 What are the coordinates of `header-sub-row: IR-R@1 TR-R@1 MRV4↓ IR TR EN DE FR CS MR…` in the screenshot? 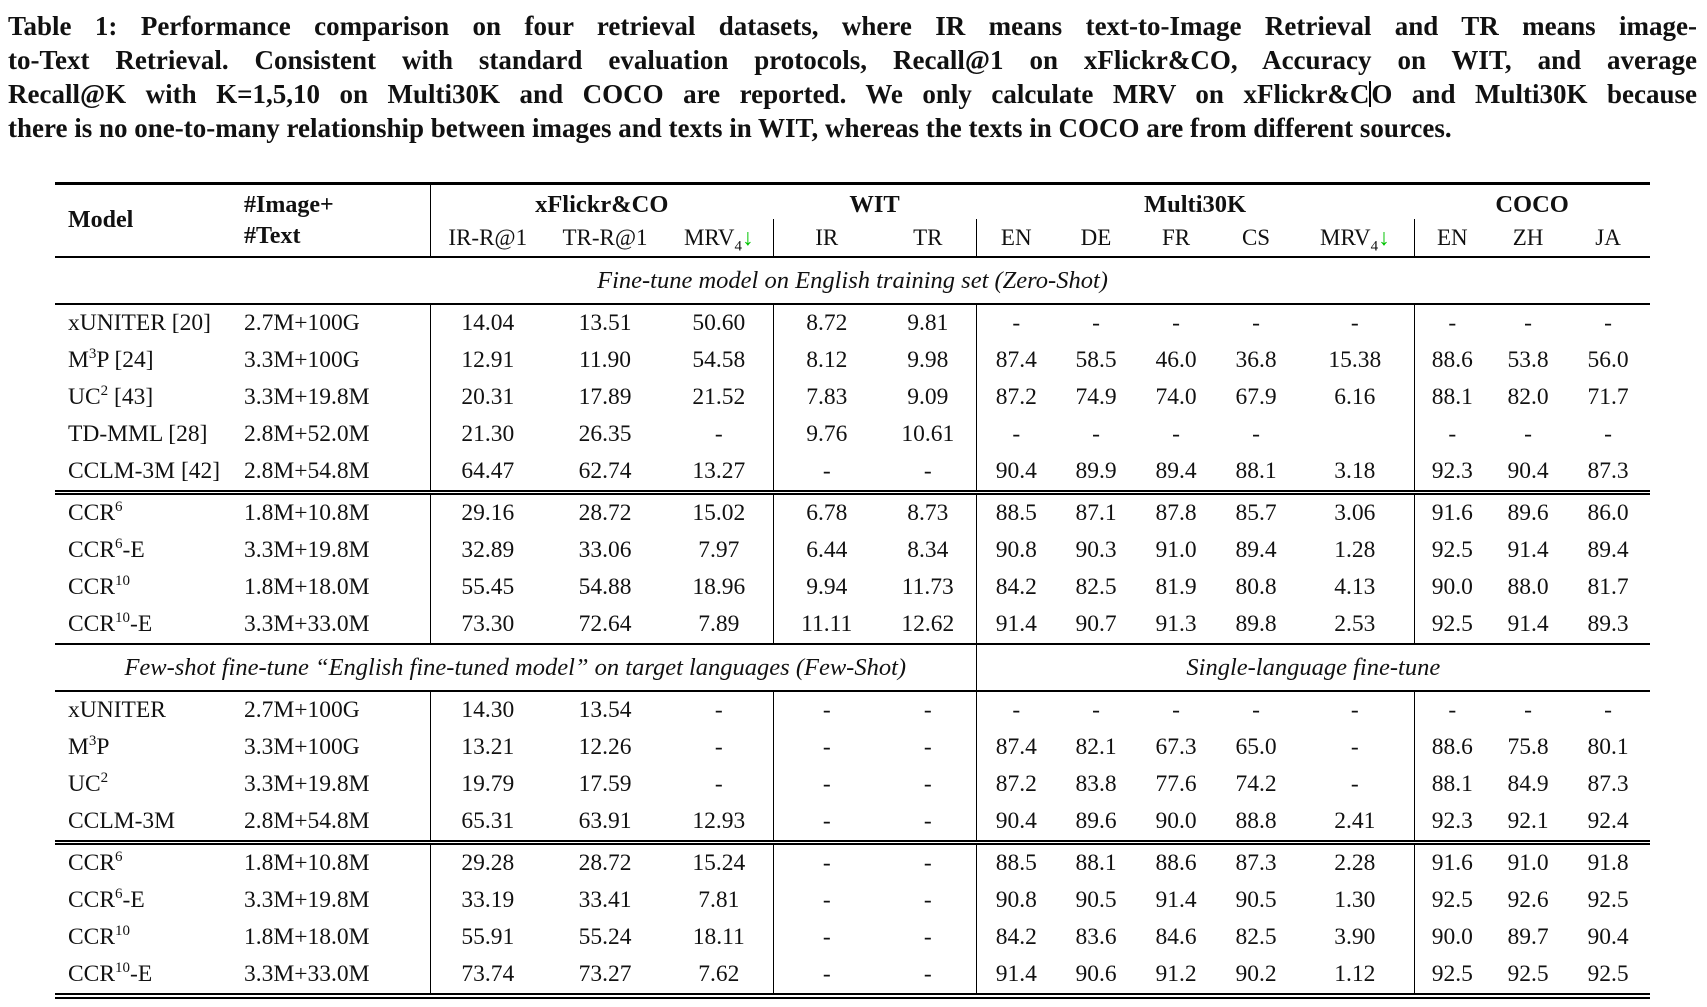 It's located at (852, 238).